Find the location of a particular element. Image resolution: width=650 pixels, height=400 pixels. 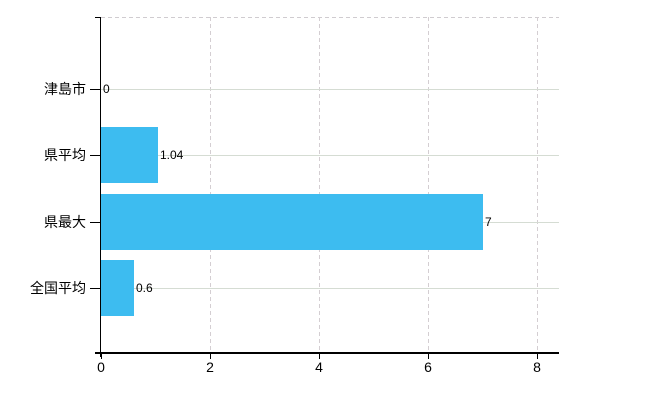

category-label-1: 県平均 is located at coordinates (65, 155).